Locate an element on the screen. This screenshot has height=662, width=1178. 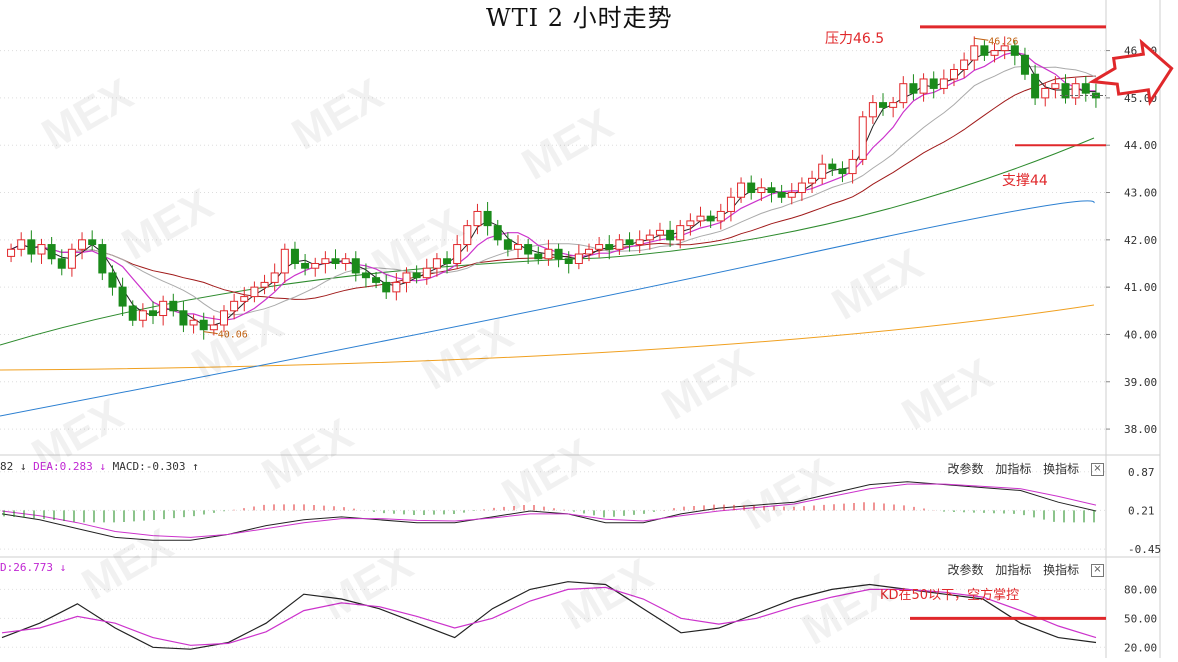
kd-controls: 改参数 加指标 换指标 × is located at coordinates (1021, 569).